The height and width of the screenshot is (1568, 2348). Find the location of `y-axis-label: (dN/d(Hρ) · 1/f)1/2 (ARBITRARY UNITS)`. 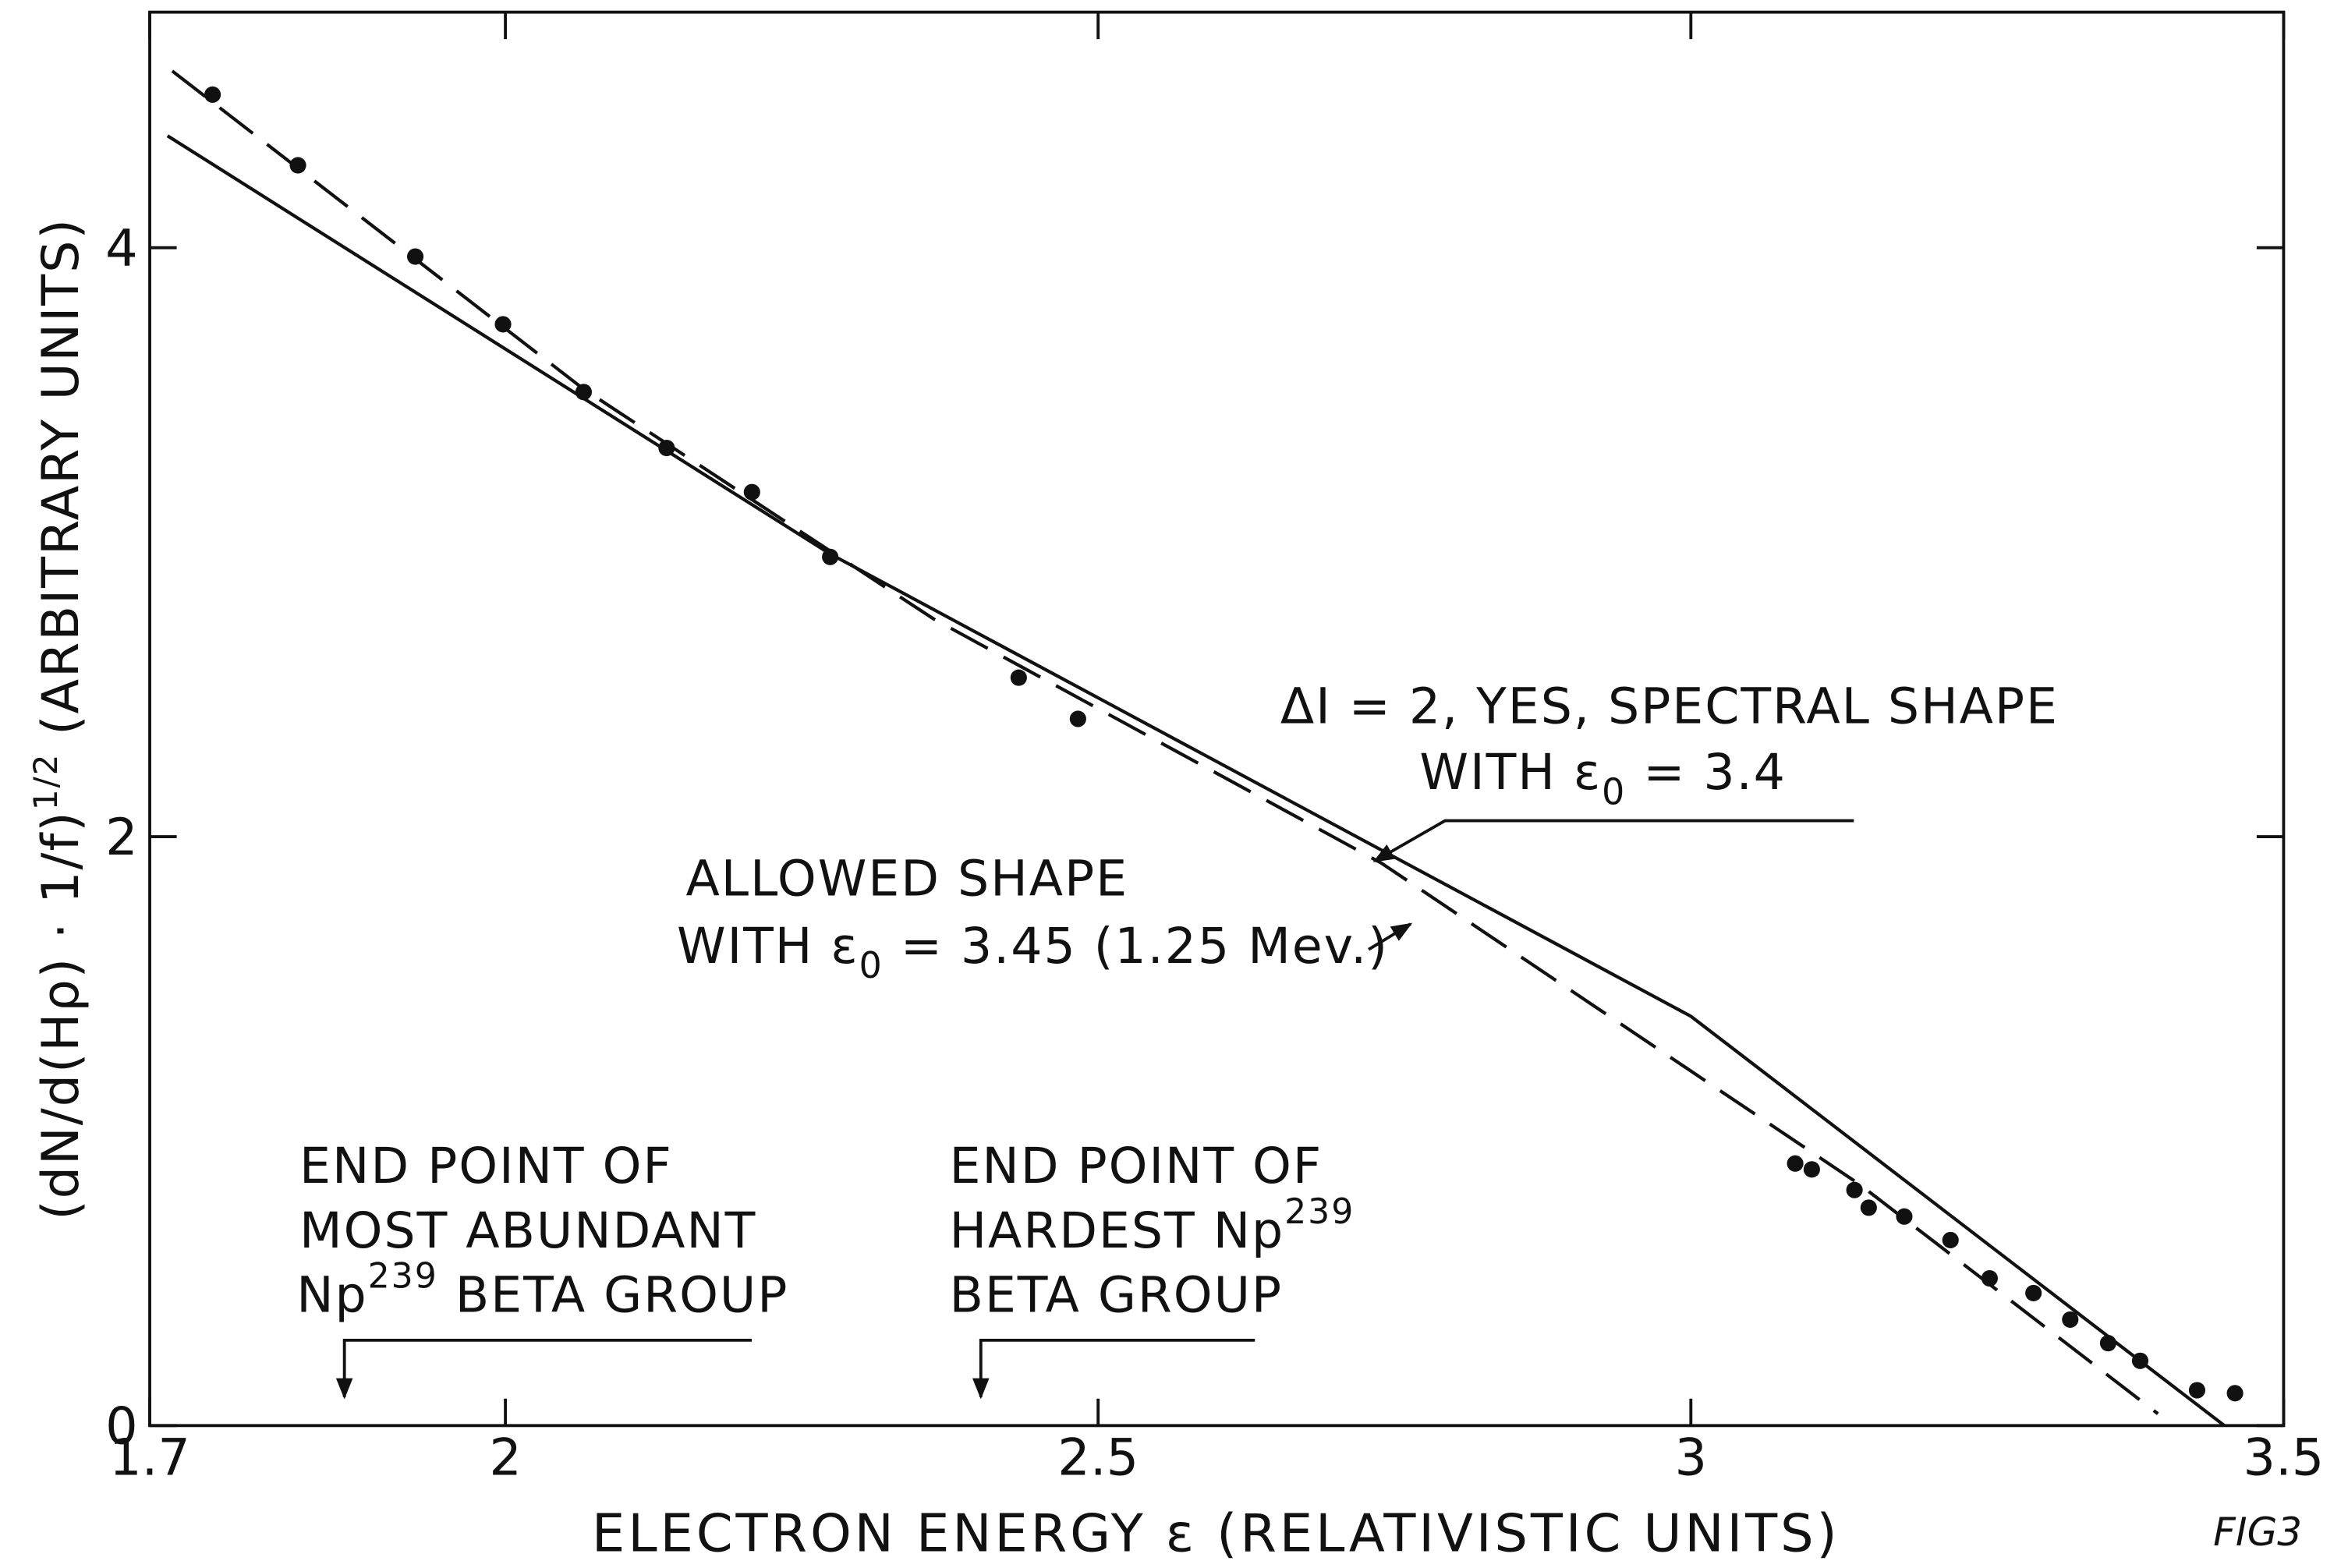

y-axis-label: (dN/d(Hρ) · 1/f)1/2 (ARBITRARY UNITS) is located at coordinates (58, 719).